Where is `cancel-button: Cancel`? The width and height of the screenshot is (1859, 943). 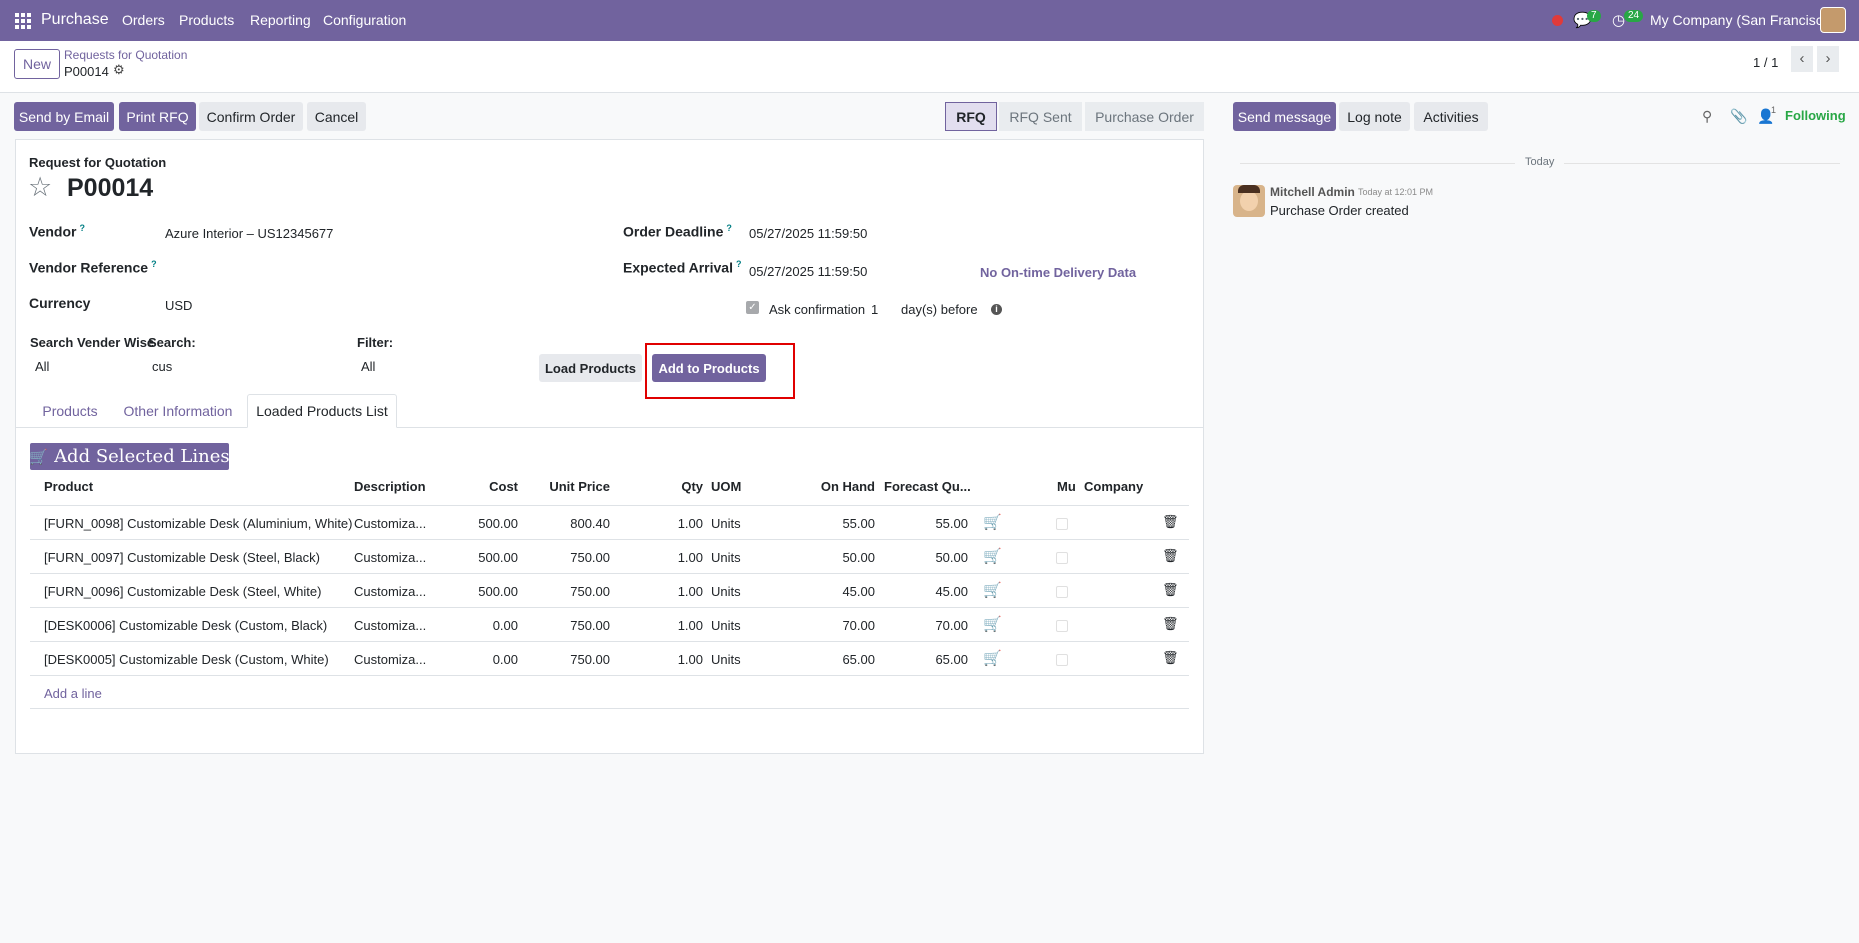
cancel-button: Cancel is located at coordinates (336, 116).